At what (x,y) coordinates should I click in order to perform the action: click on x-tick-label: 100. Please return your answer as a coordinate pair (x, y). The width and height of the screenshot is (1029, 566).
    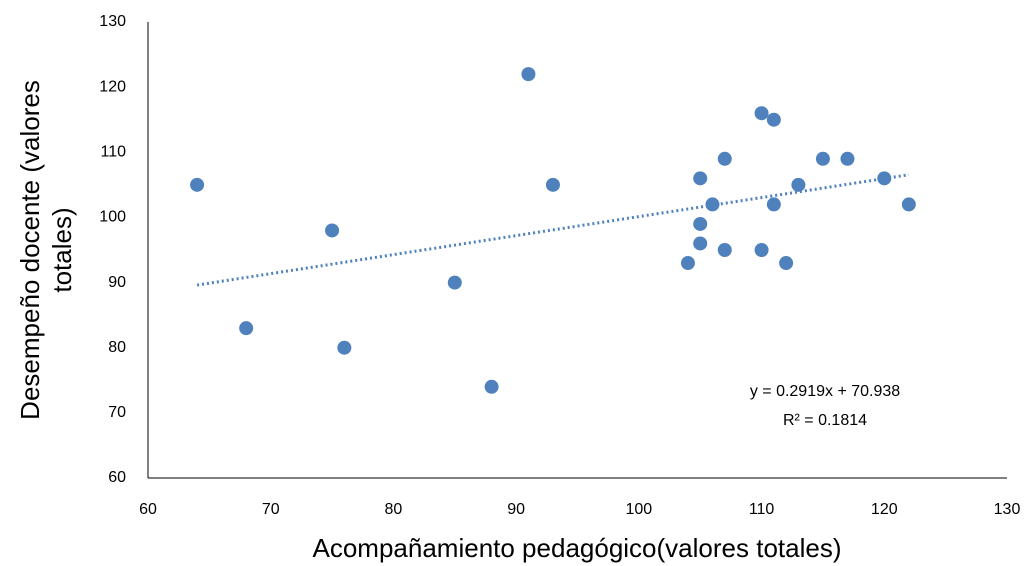
    Looking at the image, I should click on (639, 509).